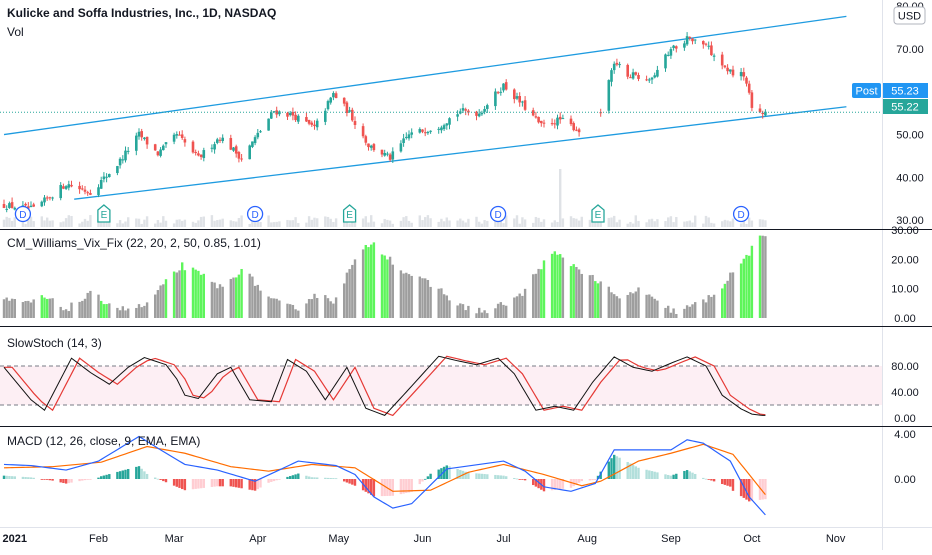  I want to click on post-badge-label: Post, so click(866, 92).